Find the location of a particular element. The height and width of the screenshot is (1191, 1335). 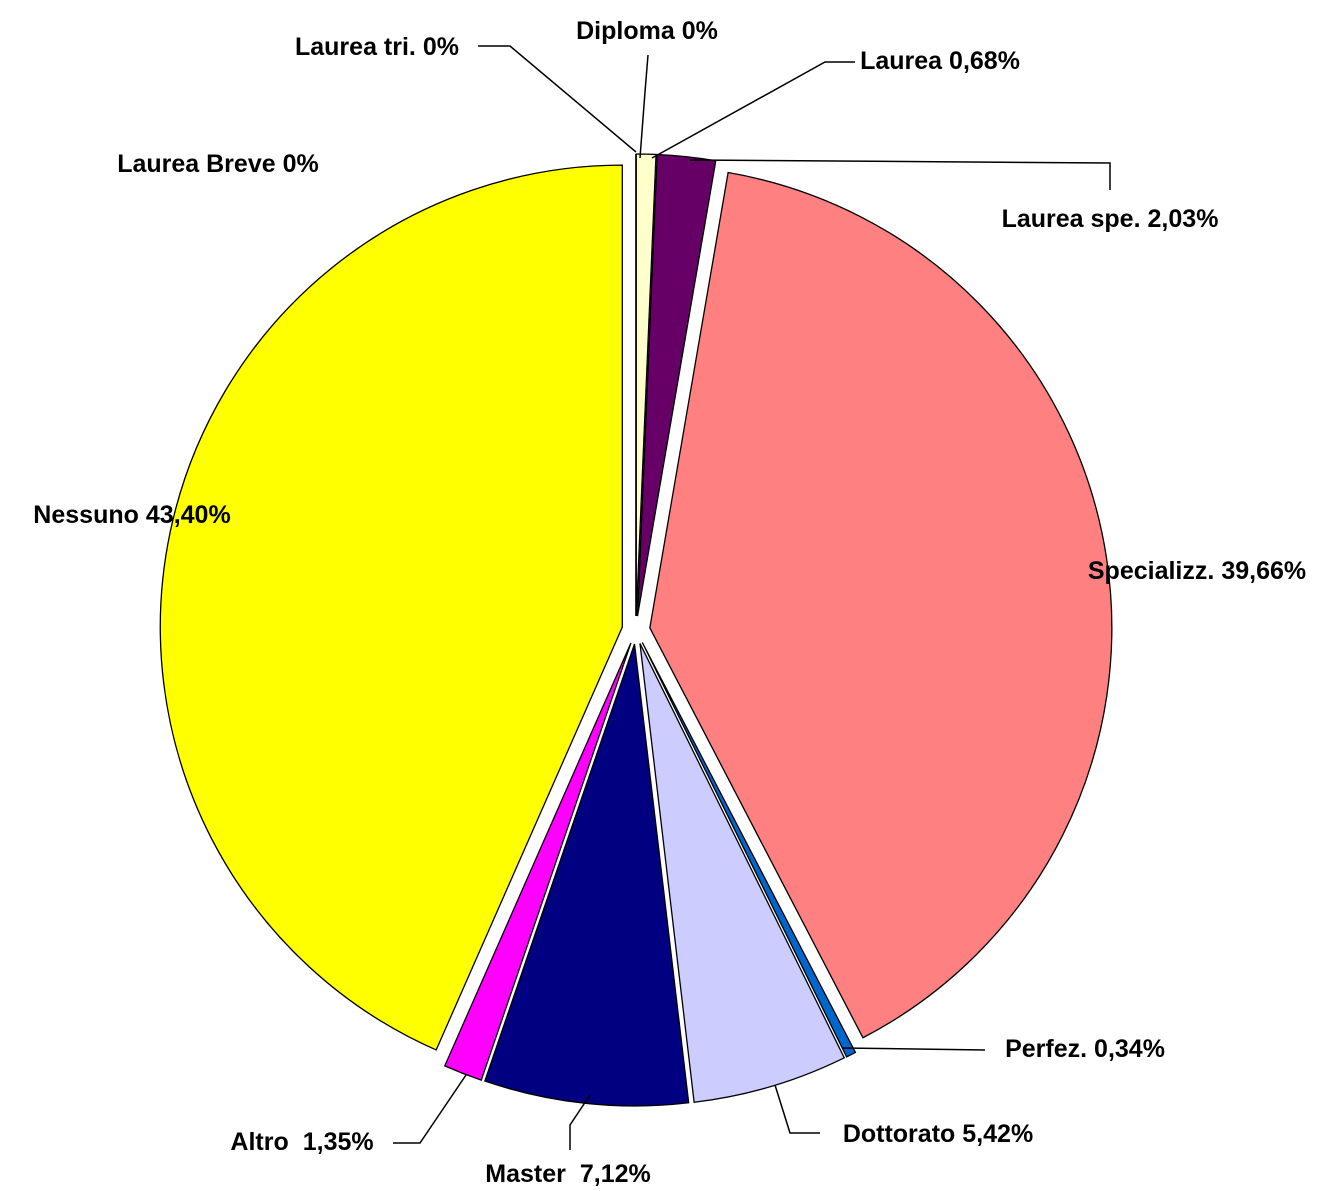

category-label: Laurea is located at coordinates (901, 61).